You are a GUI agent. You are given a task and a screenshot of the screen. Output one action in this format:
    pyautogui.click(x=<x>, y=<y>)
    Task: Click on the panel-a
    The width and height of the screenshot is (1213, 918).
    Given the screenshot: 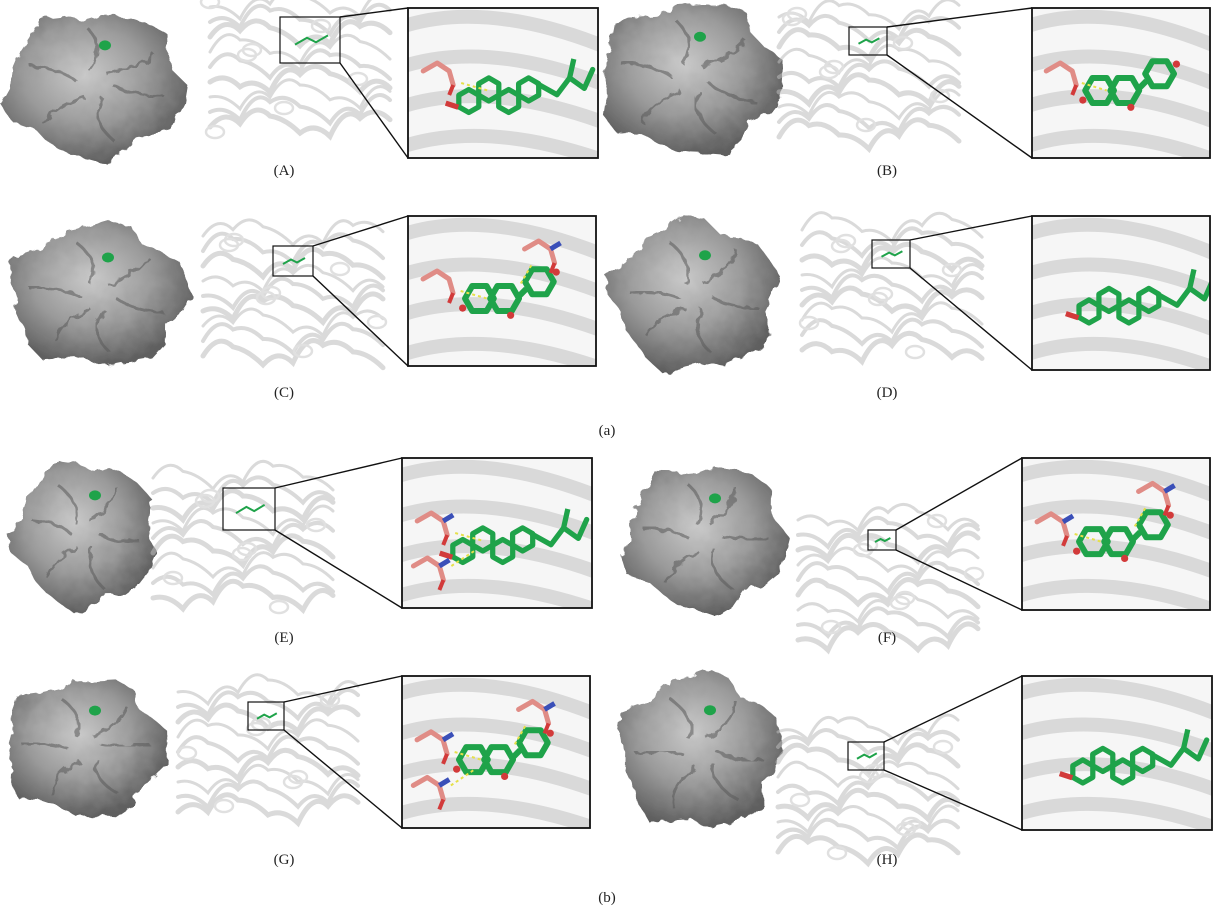 What is the action you would take?
    pyautogui.click(x=304, y=82)
    